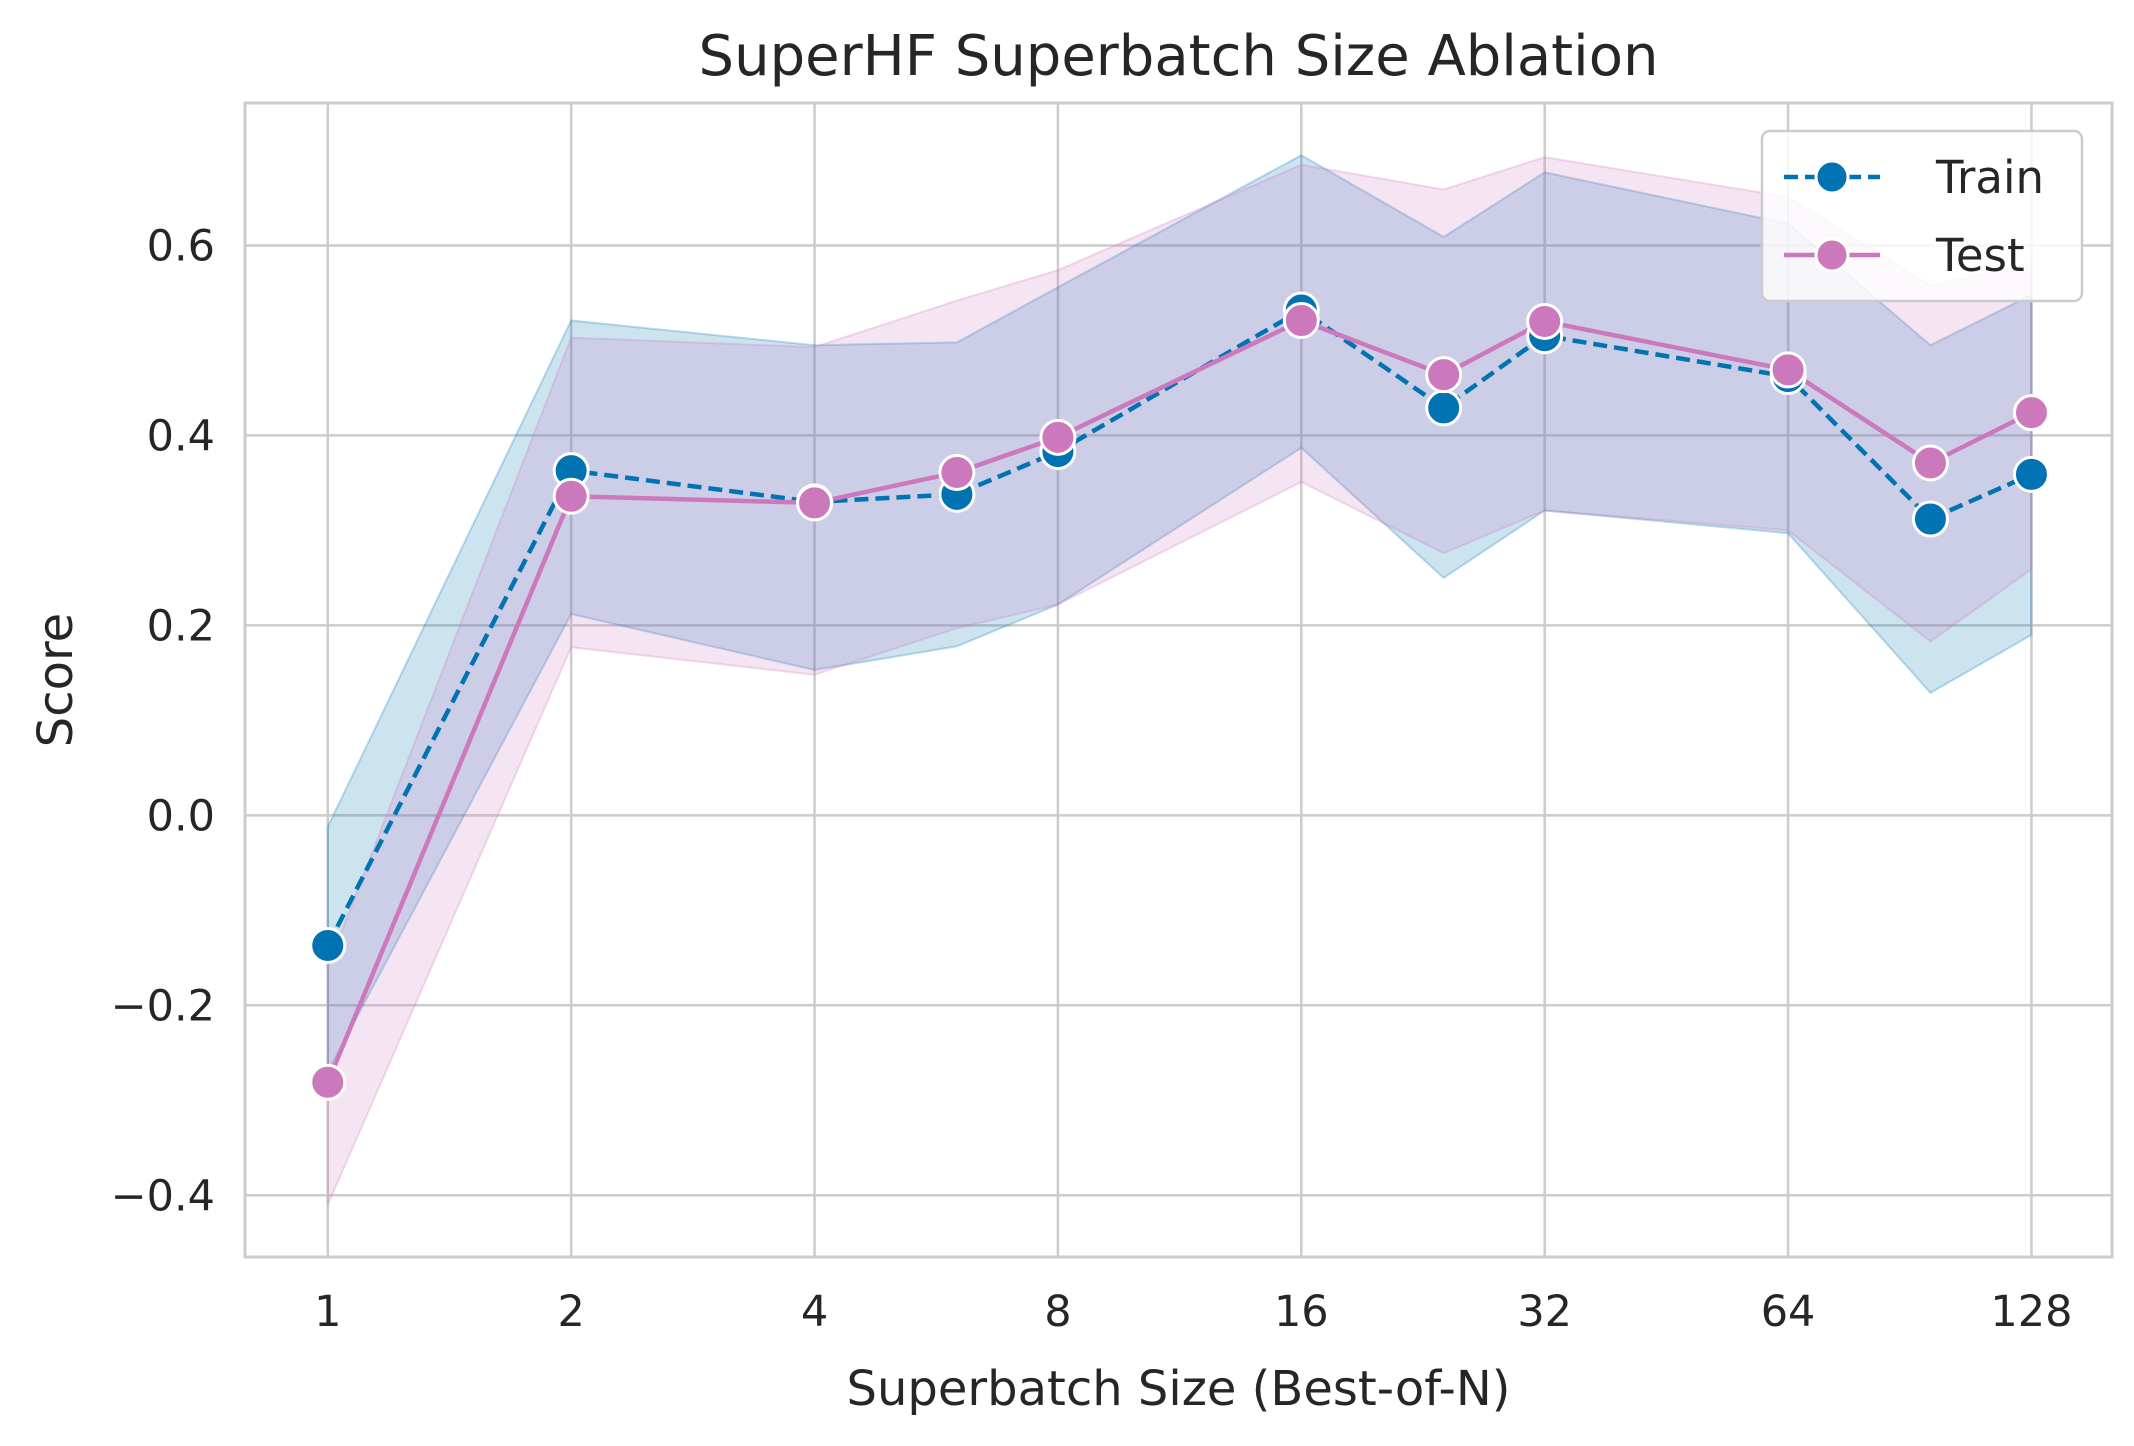 This screenshot has height=1446, width=2134. What do you see at coordinates (181, 626) in the screenshot?
I see `y-tick-label: 0.2` at bounding box center [181, 626].